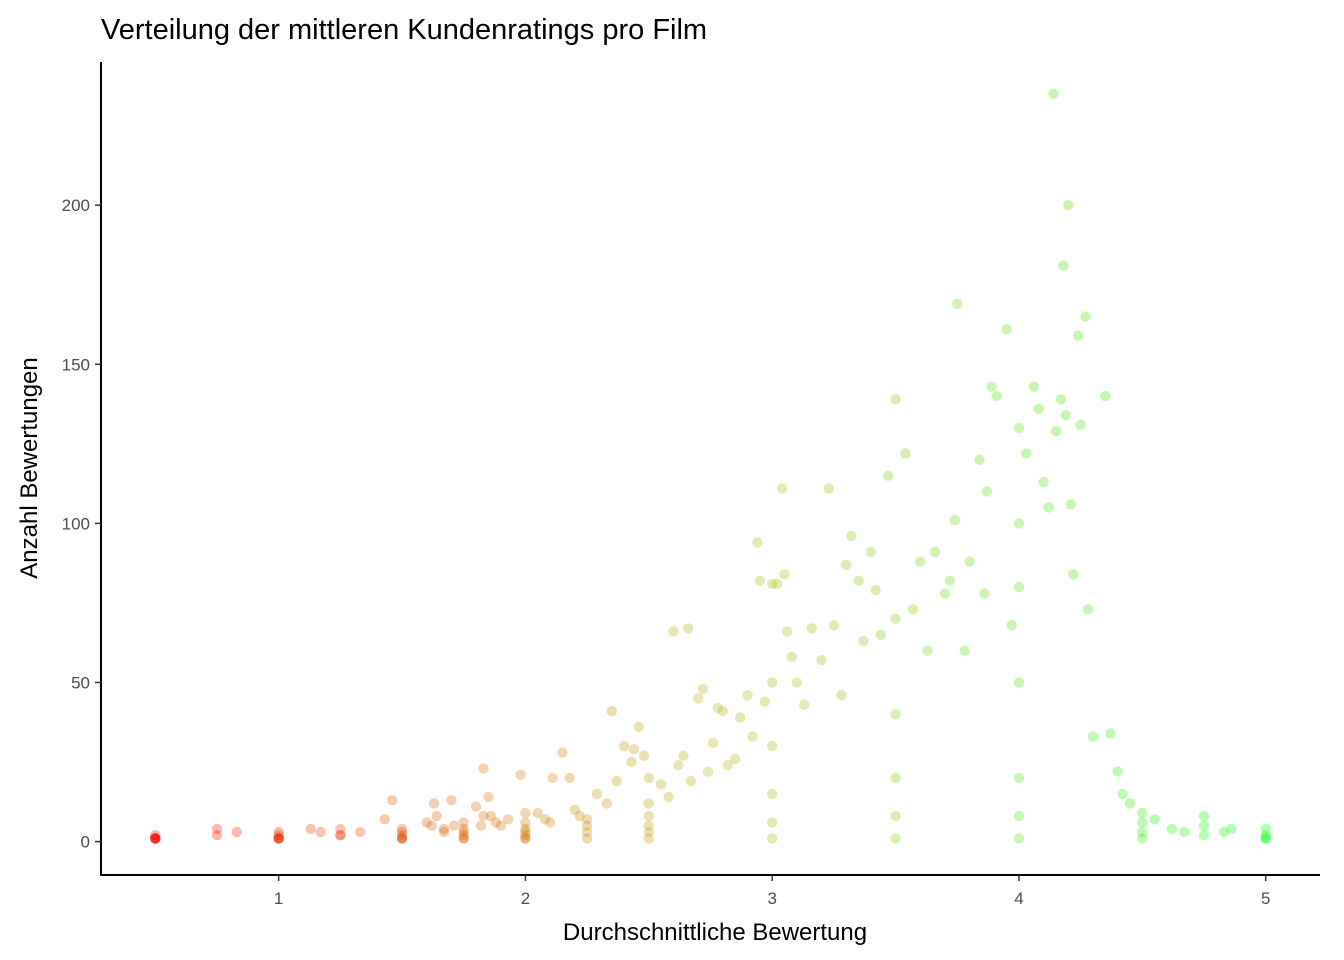 The height and width of the screenshot is (960, 1344). Describe the element at coordinates (1265, 898) in the screenshot. I see `x-tick-label: 5` at that location.